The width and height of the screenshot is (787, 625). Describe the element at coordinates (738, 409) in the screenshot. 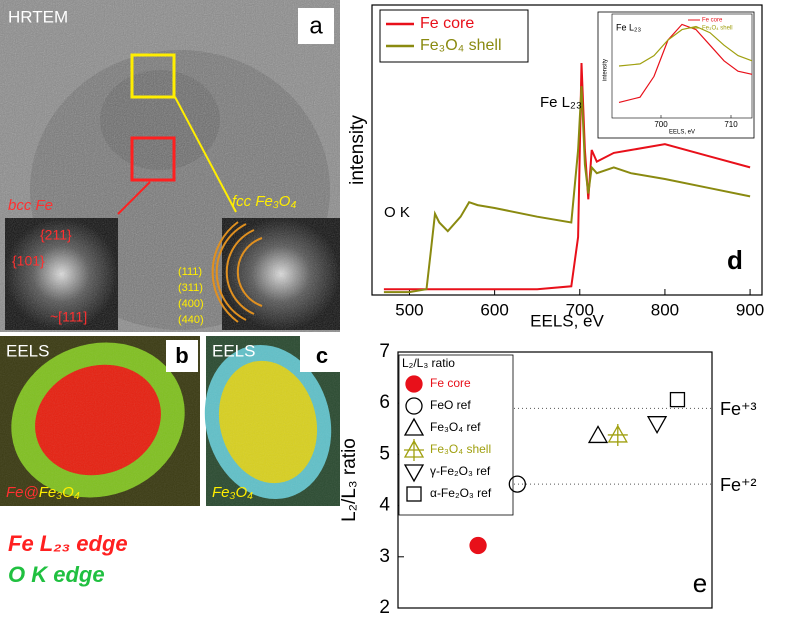

I see `reference-label: Fe⁺³` at that location.